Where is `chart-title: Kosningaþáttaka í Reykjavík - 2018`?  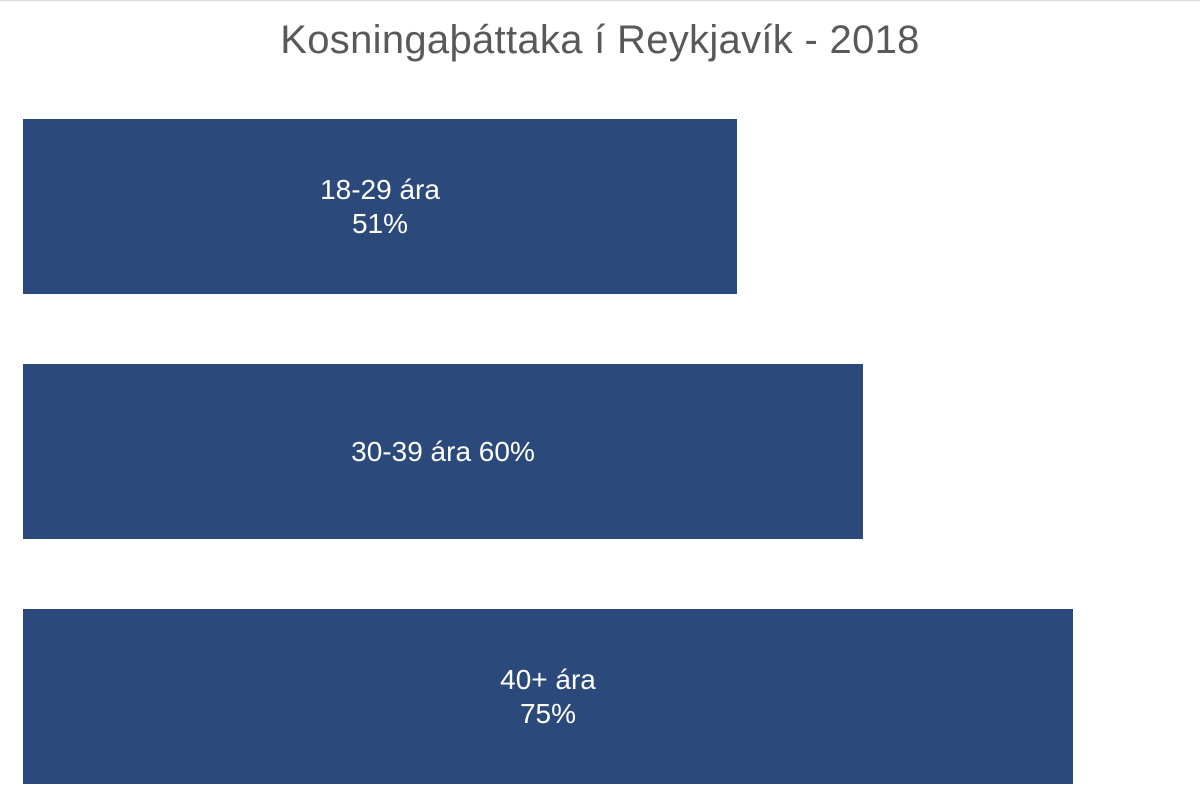 chart-title: Kosningaþáttaka í Reykjavík - 2018 is located at coordinates (600, 40).